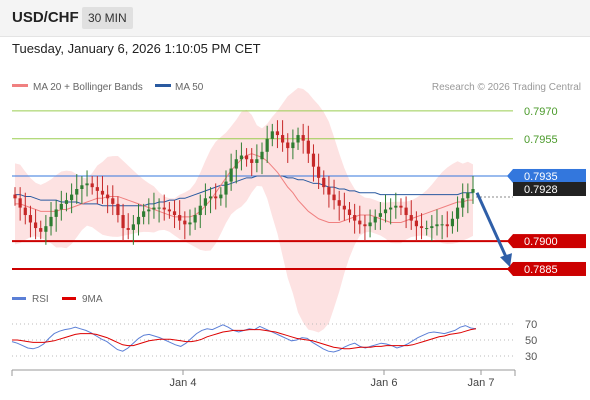 The height and width of the screenshot is (400, 590). Describe the element at coordinates (541, 242) in the screenshot. I see `level-label-0.7900: 0.7900` at that location.